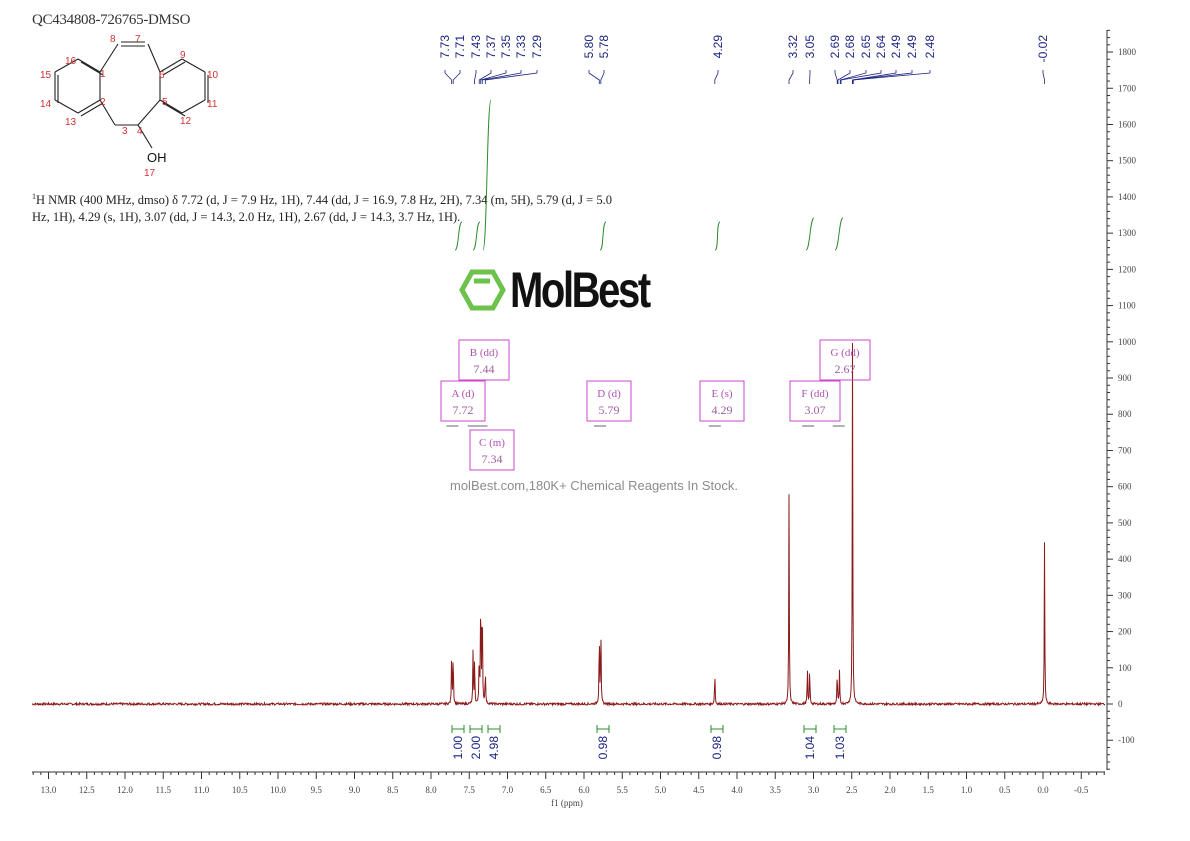  I want to click on x-tick-label: 13.0, so click(49, 790).